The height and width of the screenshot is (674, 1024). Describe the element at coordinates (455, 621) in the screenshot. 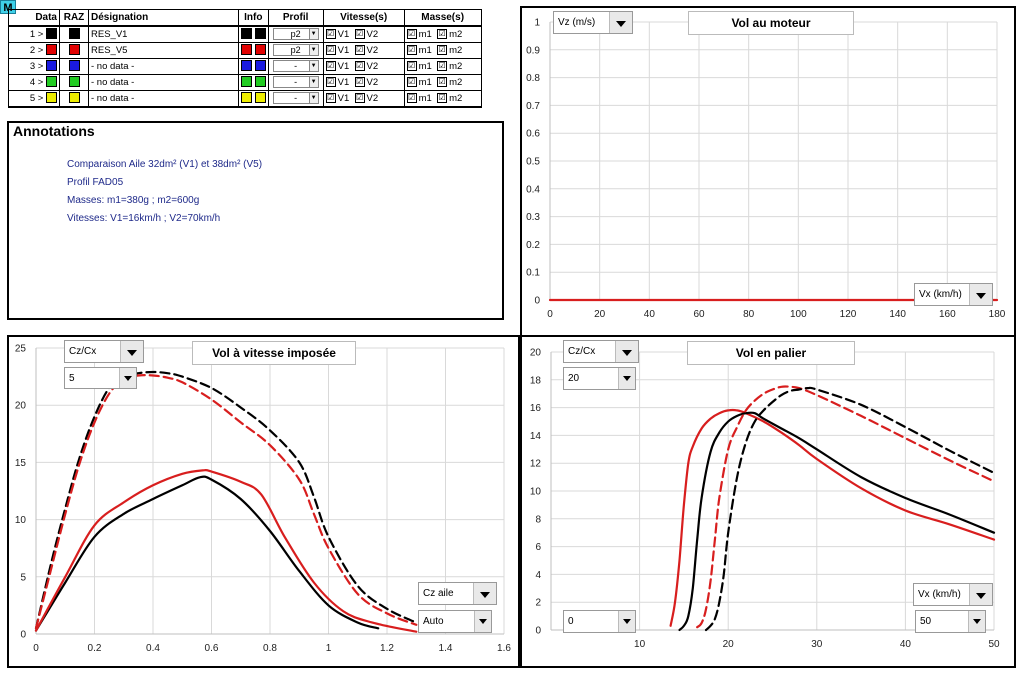

I see `x-max-select-vitesse: Auto` at that location.